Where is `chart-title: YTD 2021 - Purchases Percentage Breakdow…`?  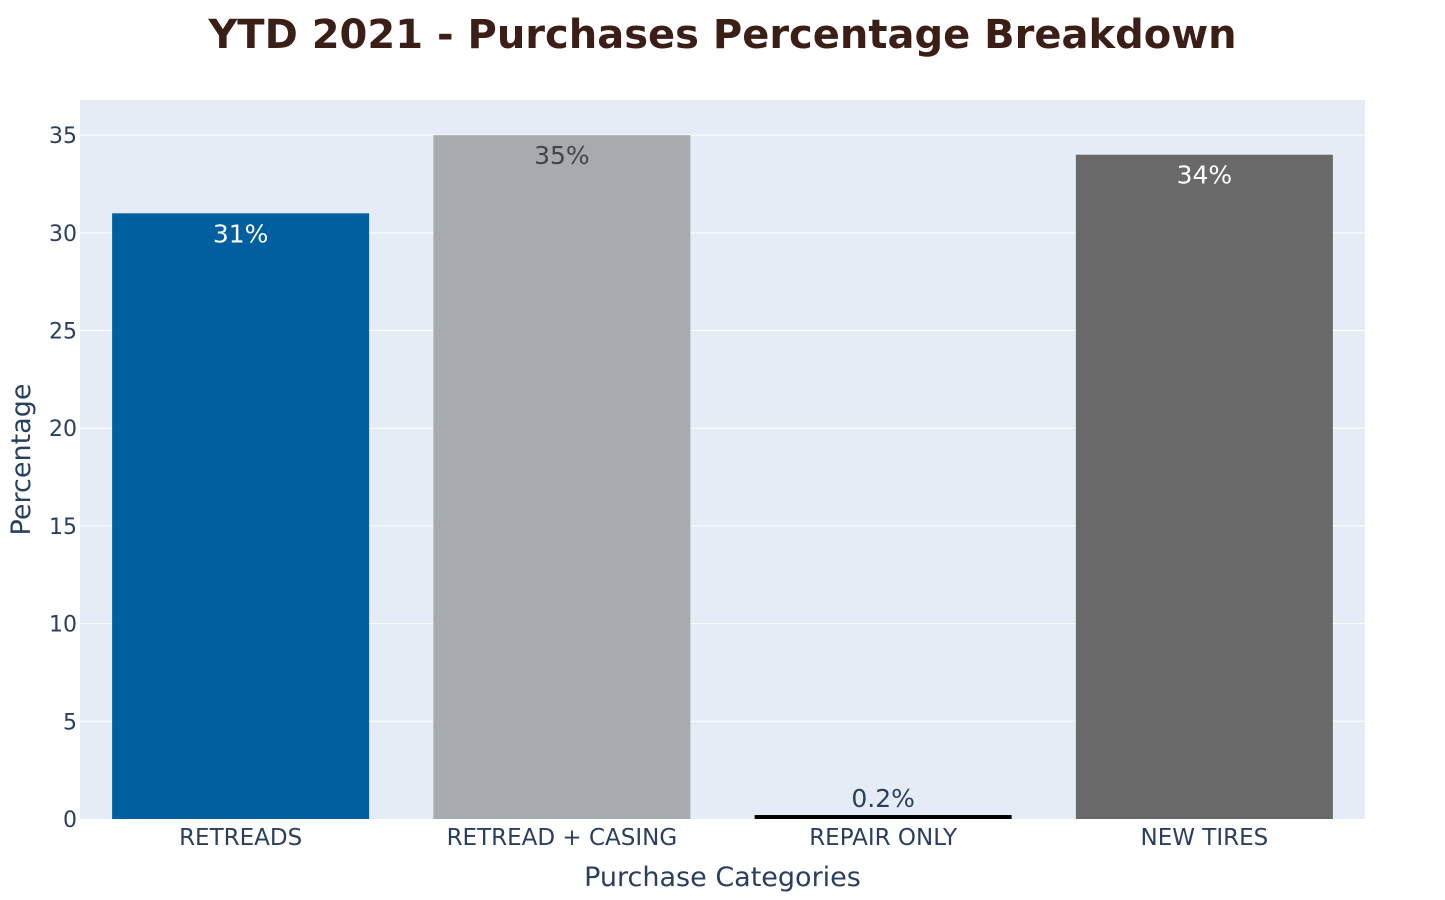
chart-title: YTD 2021 - Purchases Percentage Breakdow… is located at coordinates (722, 35).